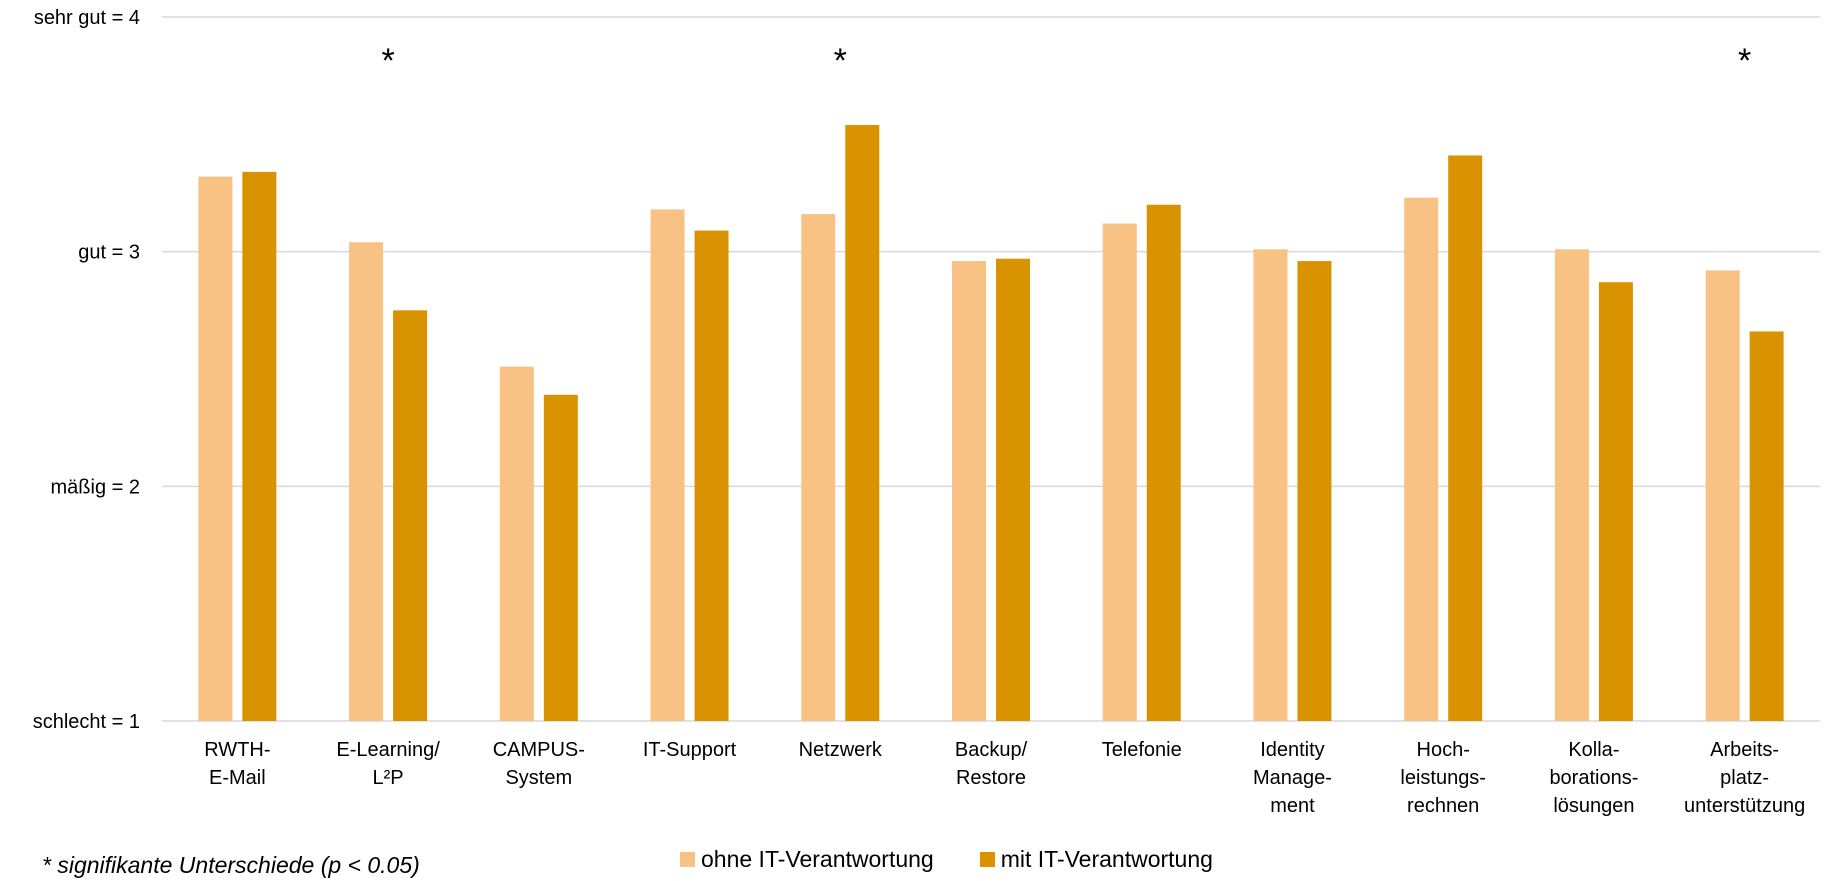  I want to click on legend-swatch-mit, so click(987, 859).